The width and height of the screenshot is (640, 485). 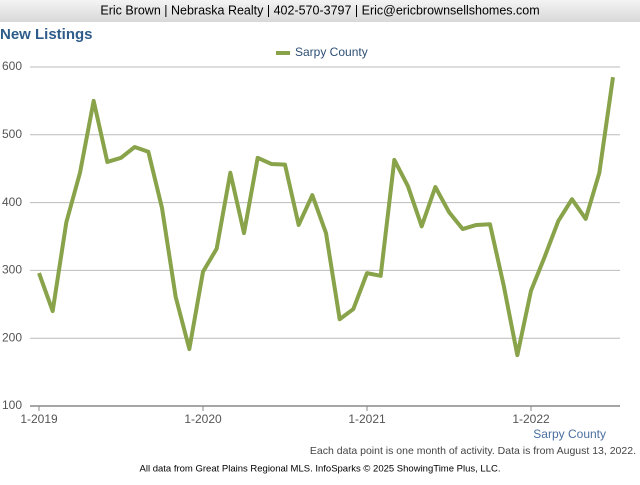 What do you see at coordinates (12, 66) in the screenshot?
I see `y-tick-label: 600` at bounding box center [12, 66].